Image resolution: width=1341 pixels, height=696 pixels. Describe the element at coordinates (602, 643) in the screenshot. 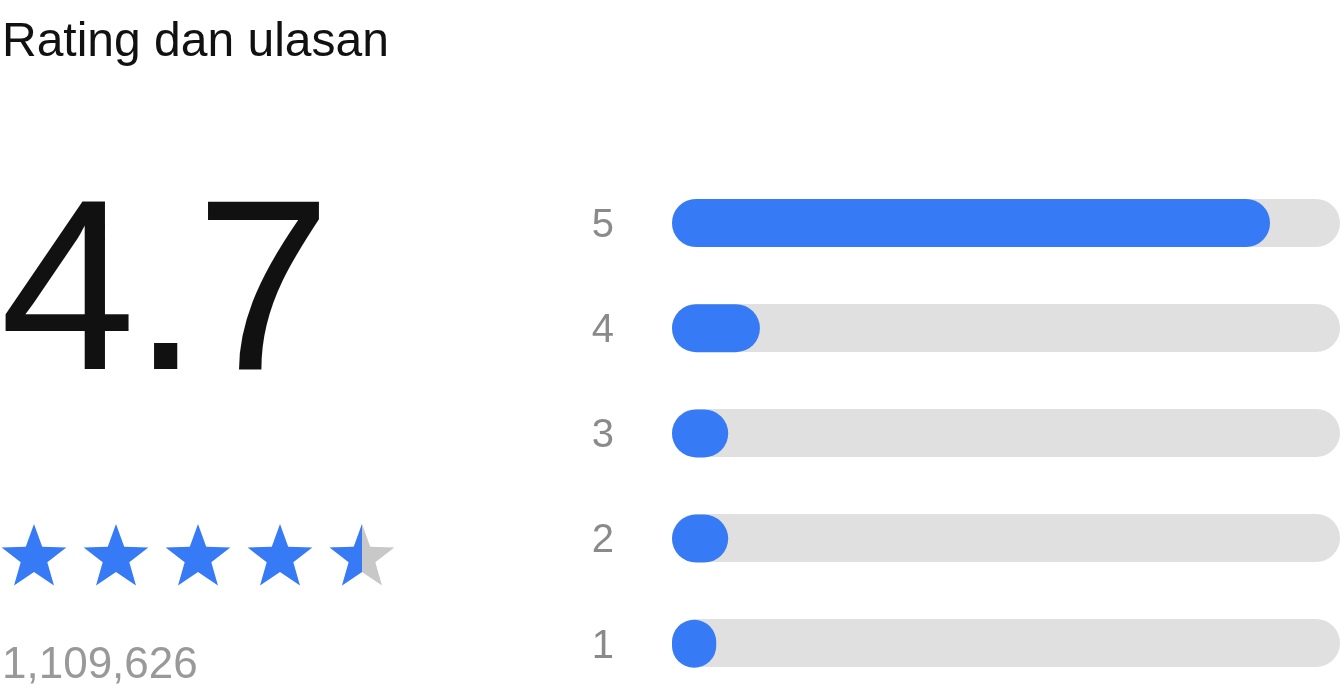

I see `y-tick-label: 1` at that location.